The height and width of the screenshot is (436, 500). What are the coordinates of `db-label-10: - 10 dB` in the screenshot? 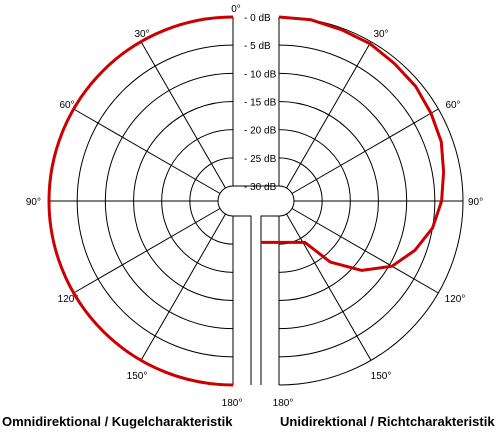 It's located at (260, 74).